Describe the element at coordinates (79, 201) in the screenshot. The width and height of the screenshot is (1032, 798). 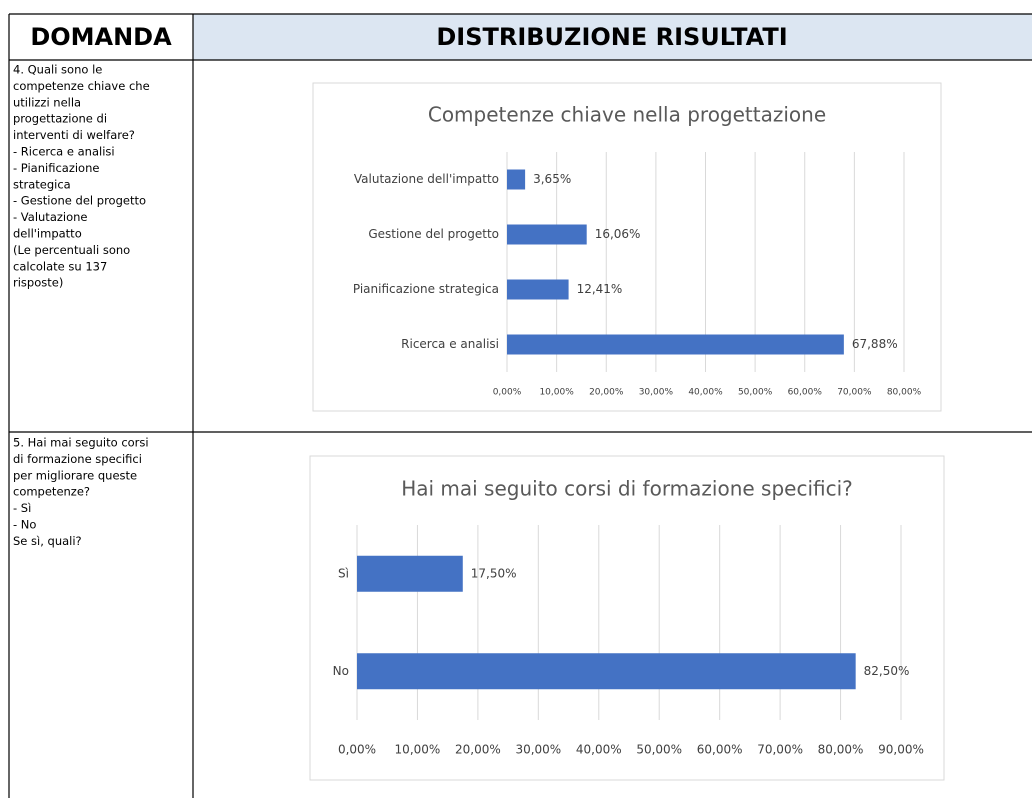
I see `question-line: - Gestione del progetto` at that location.